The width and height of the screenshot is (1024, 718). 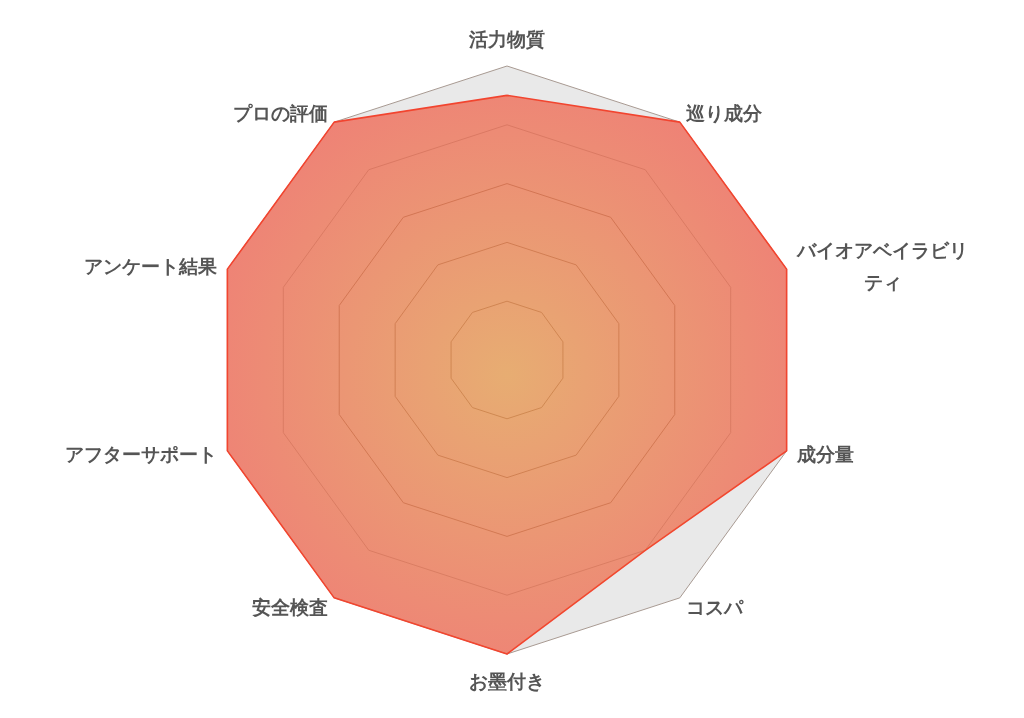 I want to click on spoke-label: バイオアベイラビリティ, so click(x=882, y=265).